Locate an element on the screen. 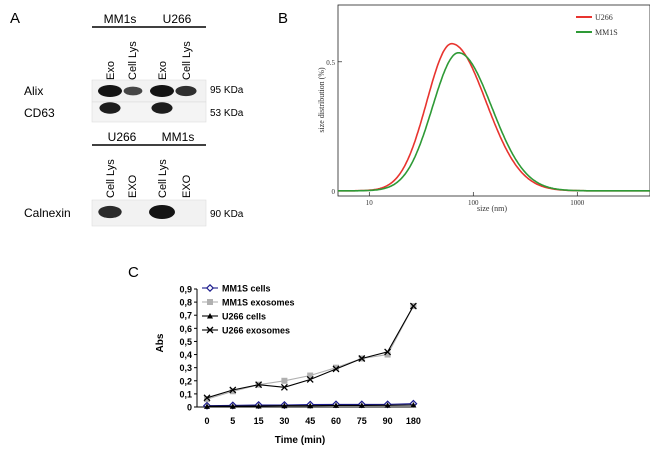  panel-a-letter: A is located at coordinates (15, 18).